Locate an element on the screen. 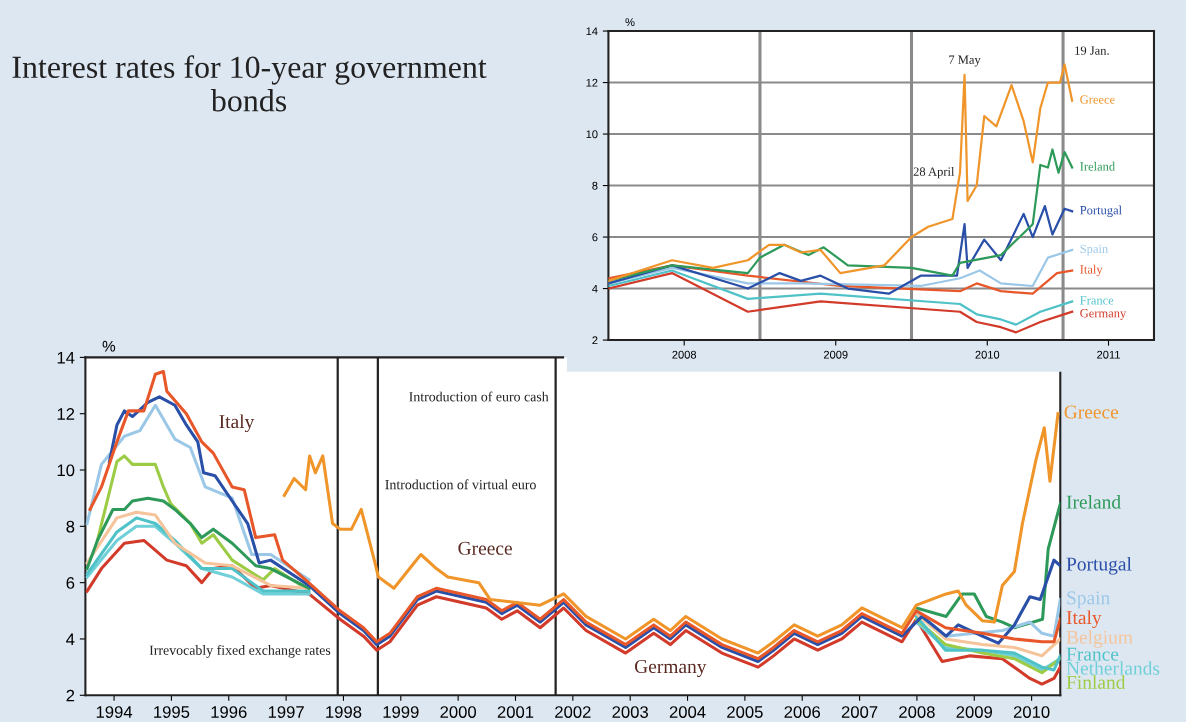 The width and height of the screenshot is (1186, 722). x-tick-label: 2007 is located at coordinates (859, 712).